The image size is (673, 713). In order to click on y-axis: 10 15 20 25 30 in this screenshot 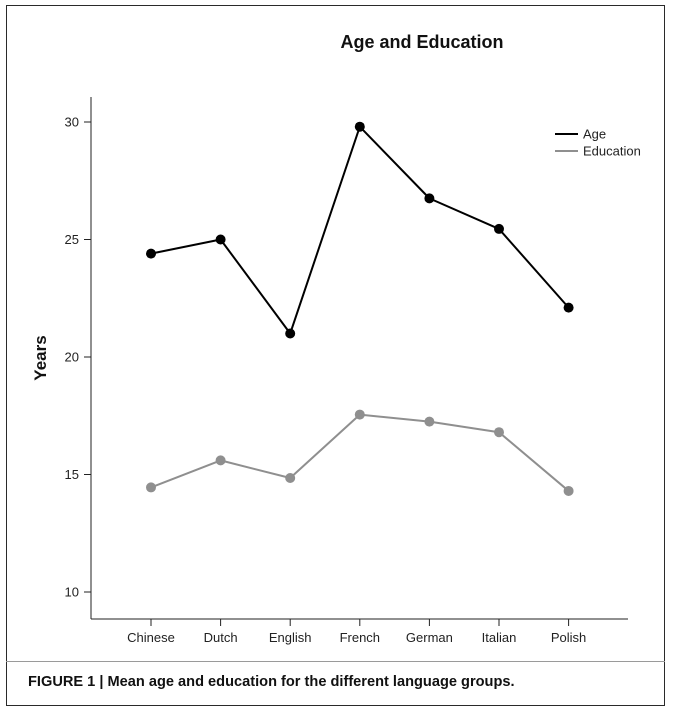, I will do `click(78, 358)`.